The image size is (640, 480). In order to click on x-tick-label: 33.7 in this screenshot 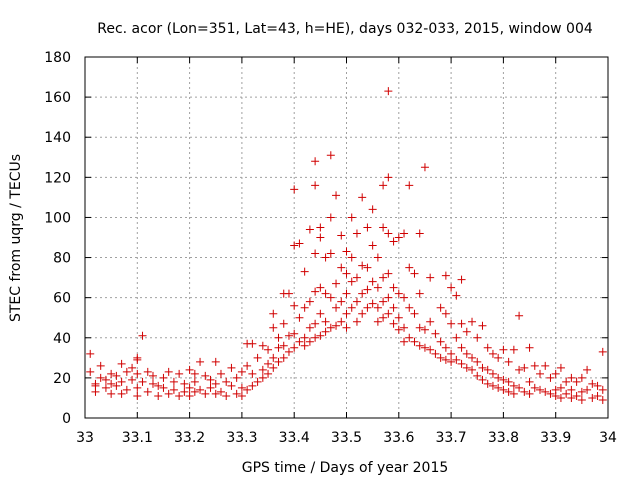, I will do `click(451, 438)`.